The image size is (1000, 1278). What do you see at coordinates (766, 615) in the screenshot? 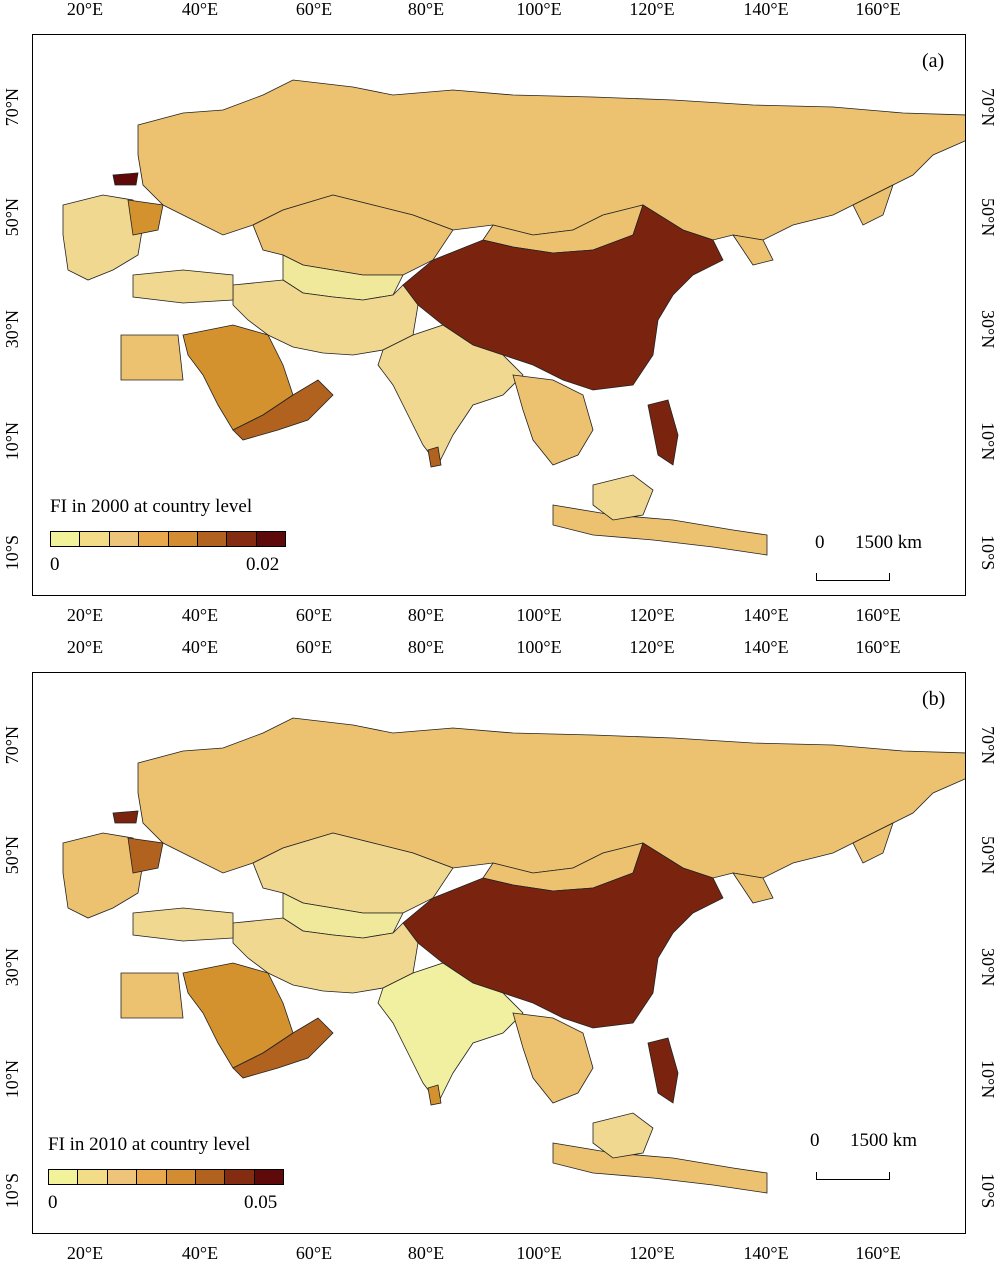
I see `lon-tick-bottom: 140°E` at bounding box center [766, 615].